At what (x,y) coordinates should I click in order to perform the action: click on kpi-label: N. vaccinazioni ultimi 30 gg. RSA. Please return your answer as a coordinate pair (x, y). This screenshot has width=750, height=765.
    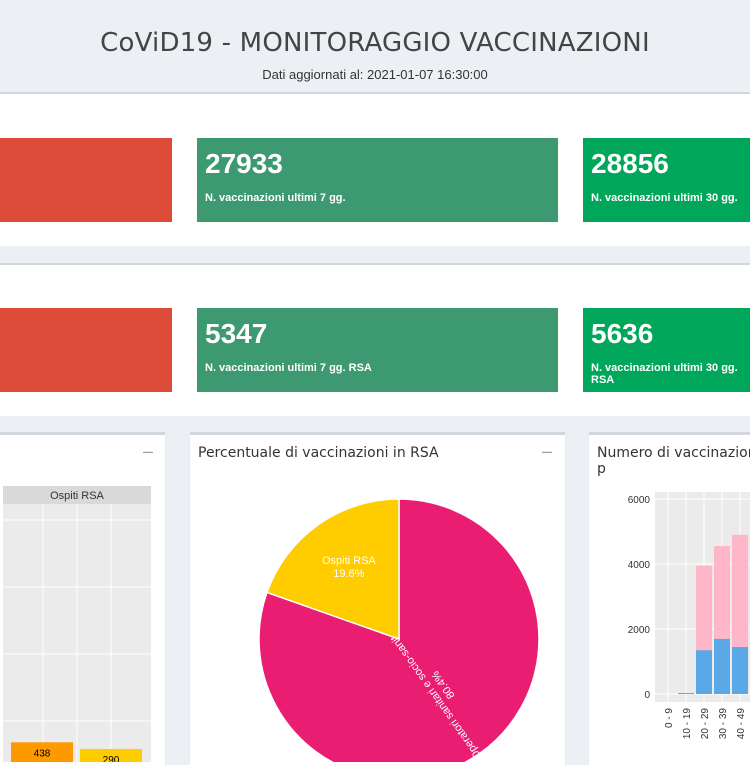
    Looking at the image, I should click on (664, 374).